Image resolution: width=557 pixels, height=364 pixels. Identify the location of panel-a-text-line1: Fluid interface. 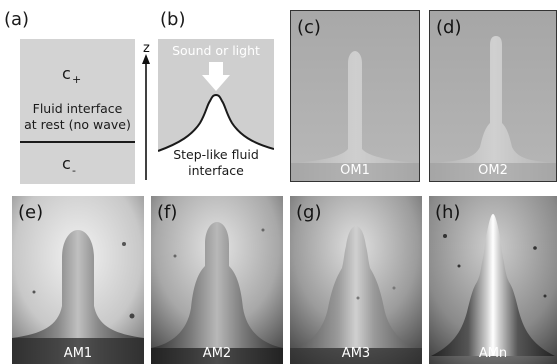
(78, 108).